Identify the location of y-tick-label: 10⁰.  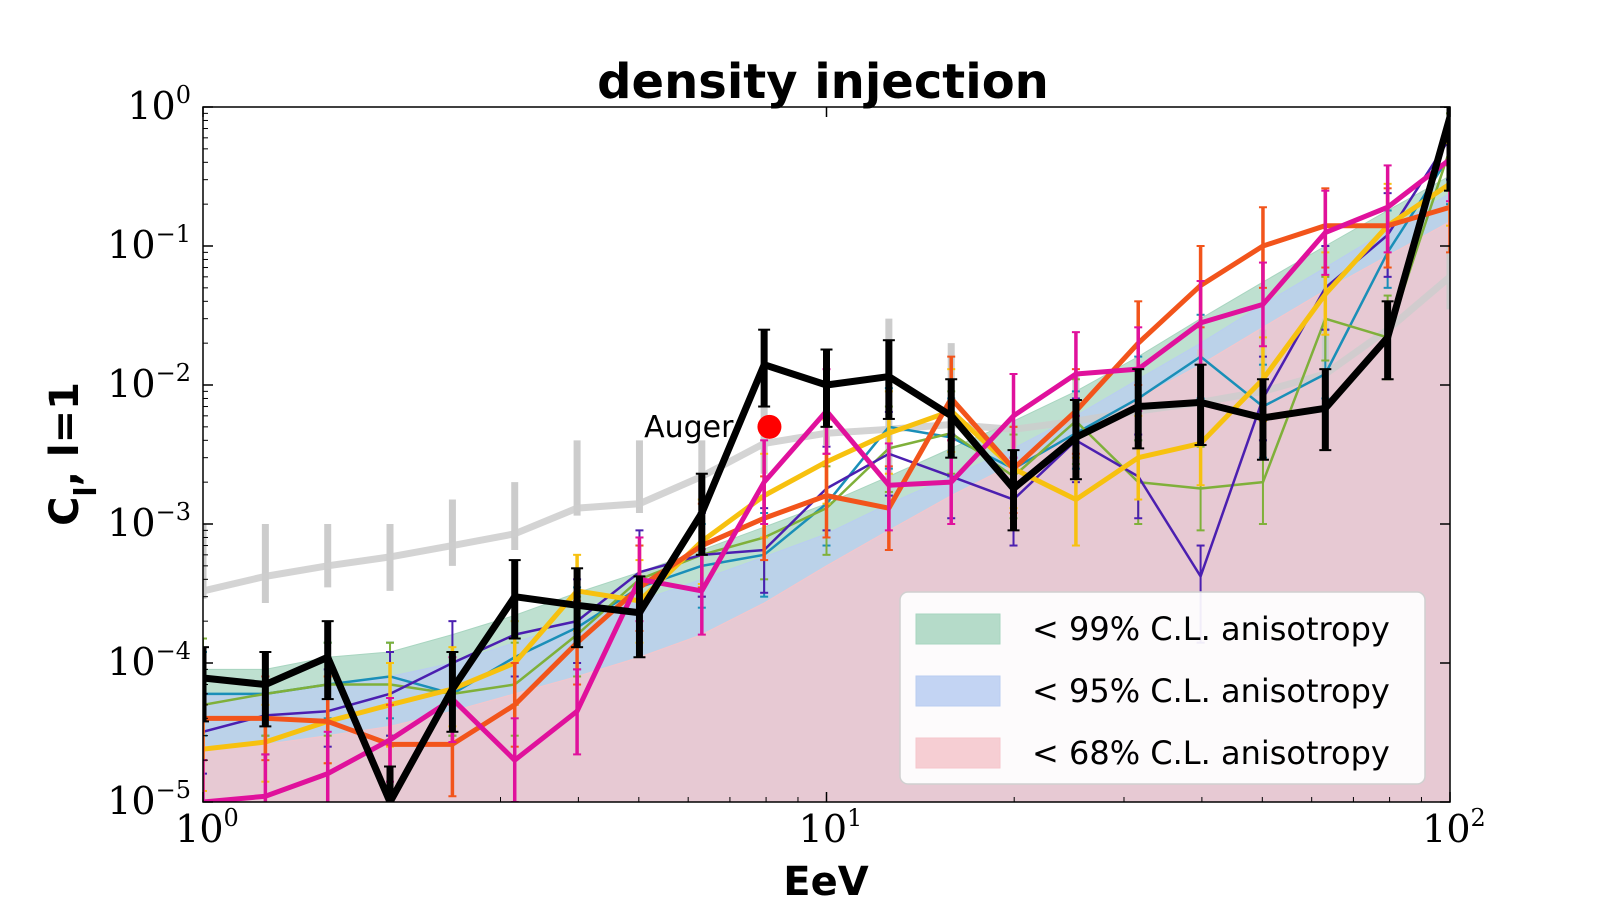
(159, 104).